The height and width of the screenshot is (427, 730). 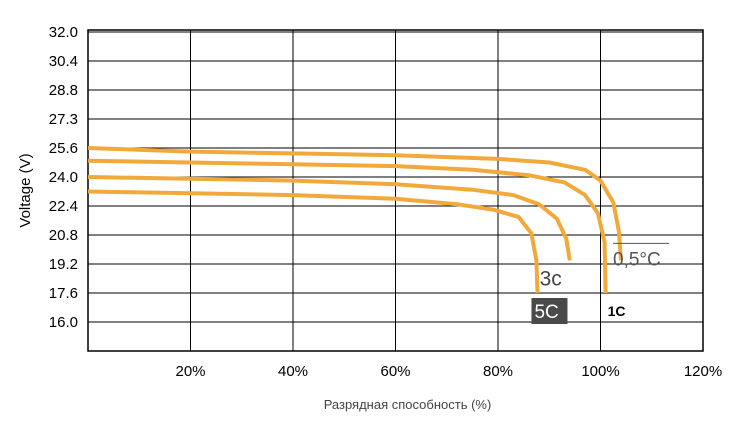 I want to click on y-tick-label: 30.4, so click(x=63, y=61).